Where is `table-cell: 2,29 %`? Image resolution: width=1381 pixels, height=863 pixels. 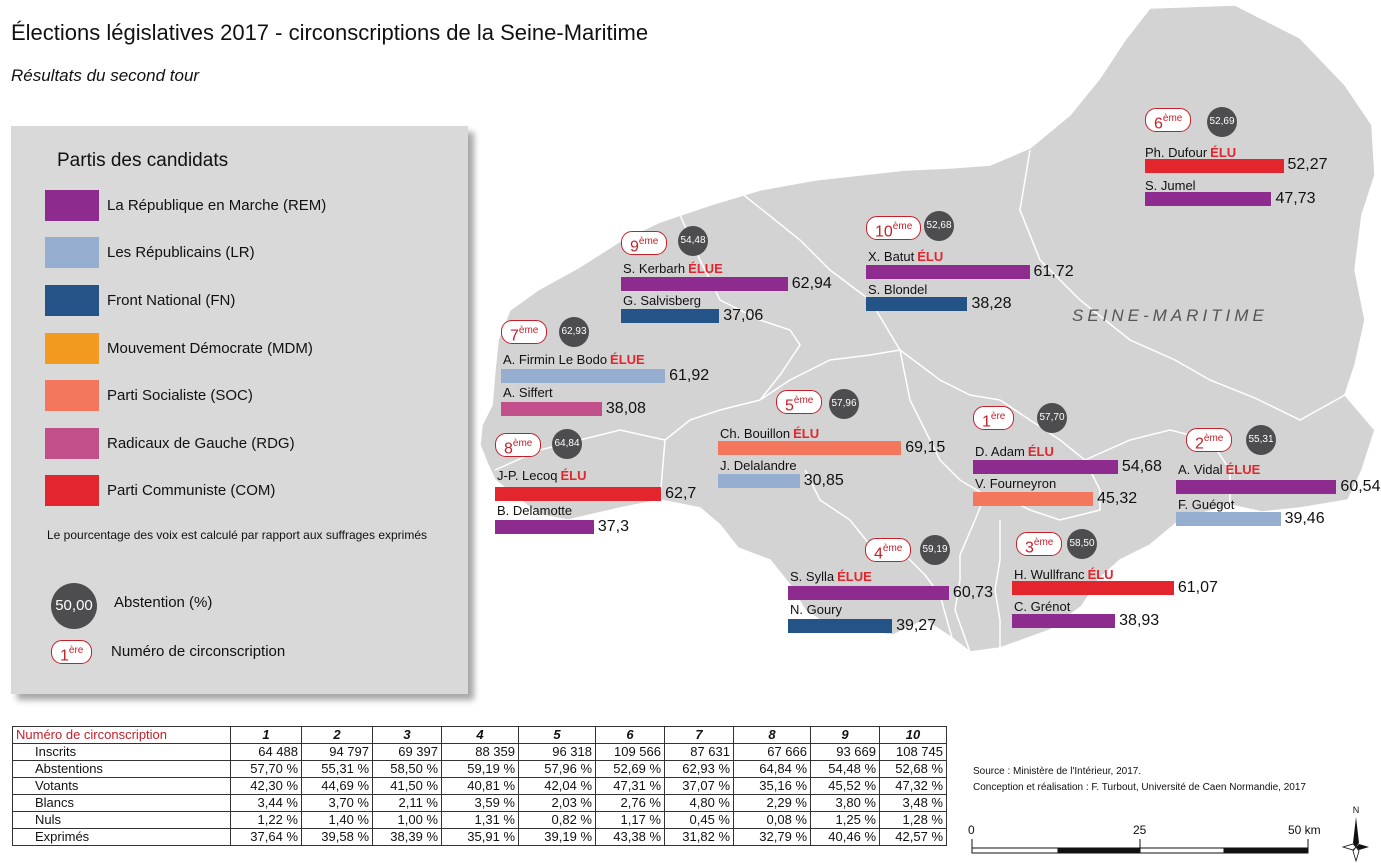 table-cell: 2,29 % is located at coordinates (772, 803).